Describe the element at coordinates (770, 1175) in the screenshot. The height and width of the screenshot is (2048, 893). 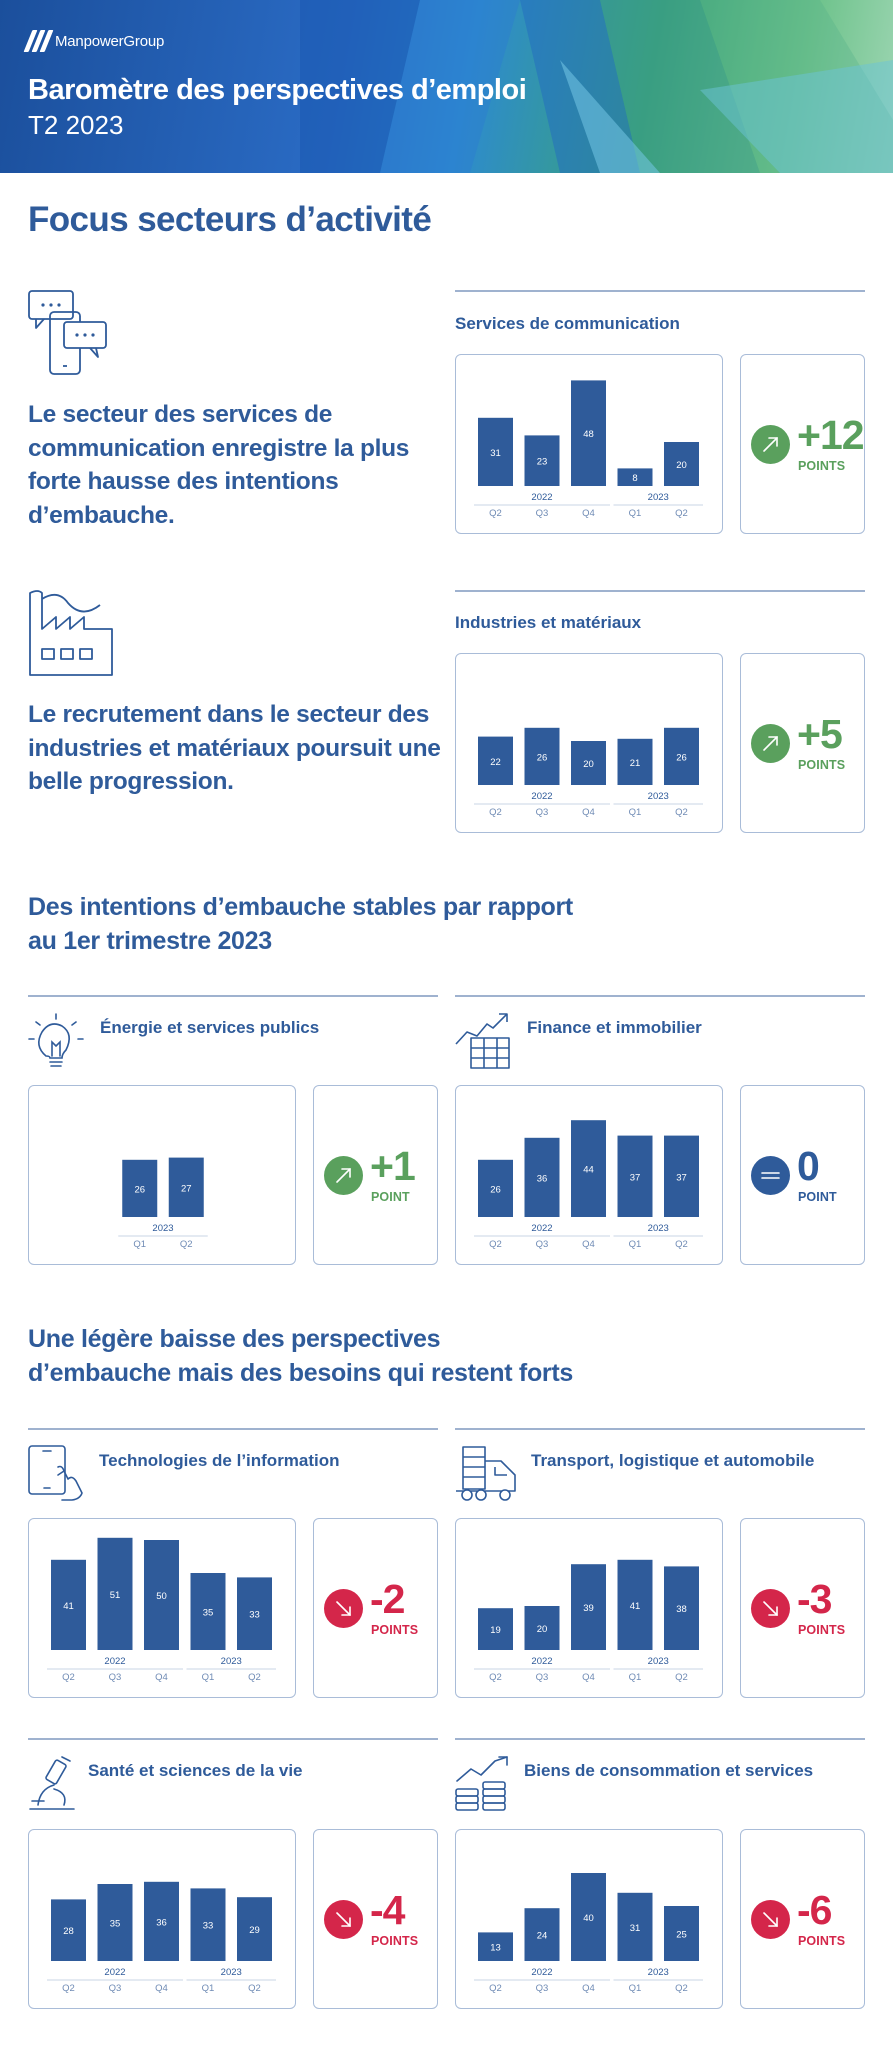
I see `equals-icon` at that location.